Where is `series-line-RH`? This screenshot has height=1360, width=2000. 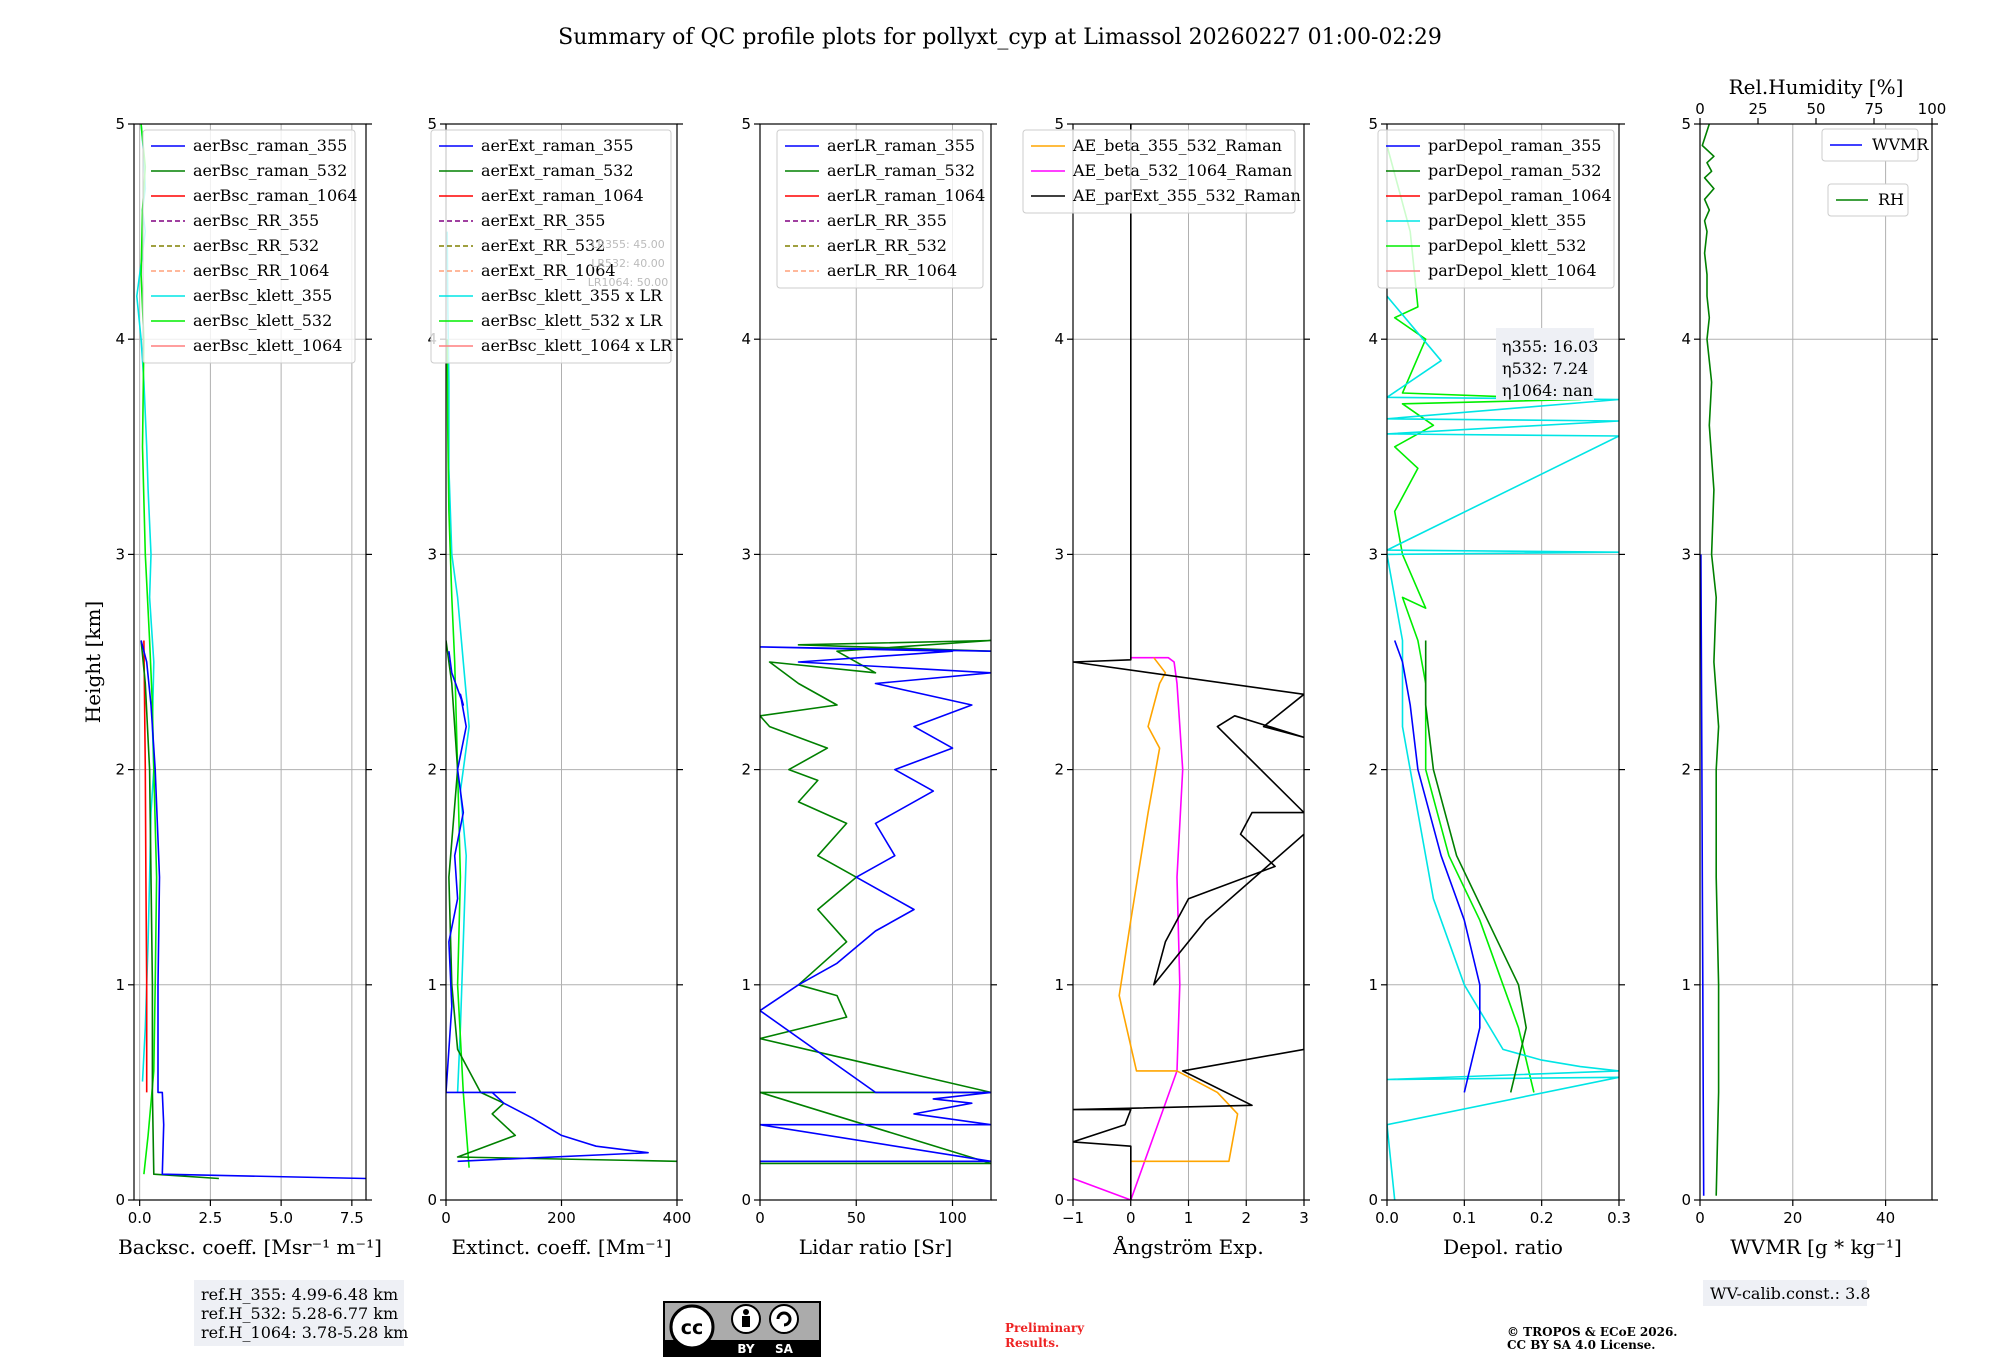
series-line-RH is located at coordinates (1710, 660).